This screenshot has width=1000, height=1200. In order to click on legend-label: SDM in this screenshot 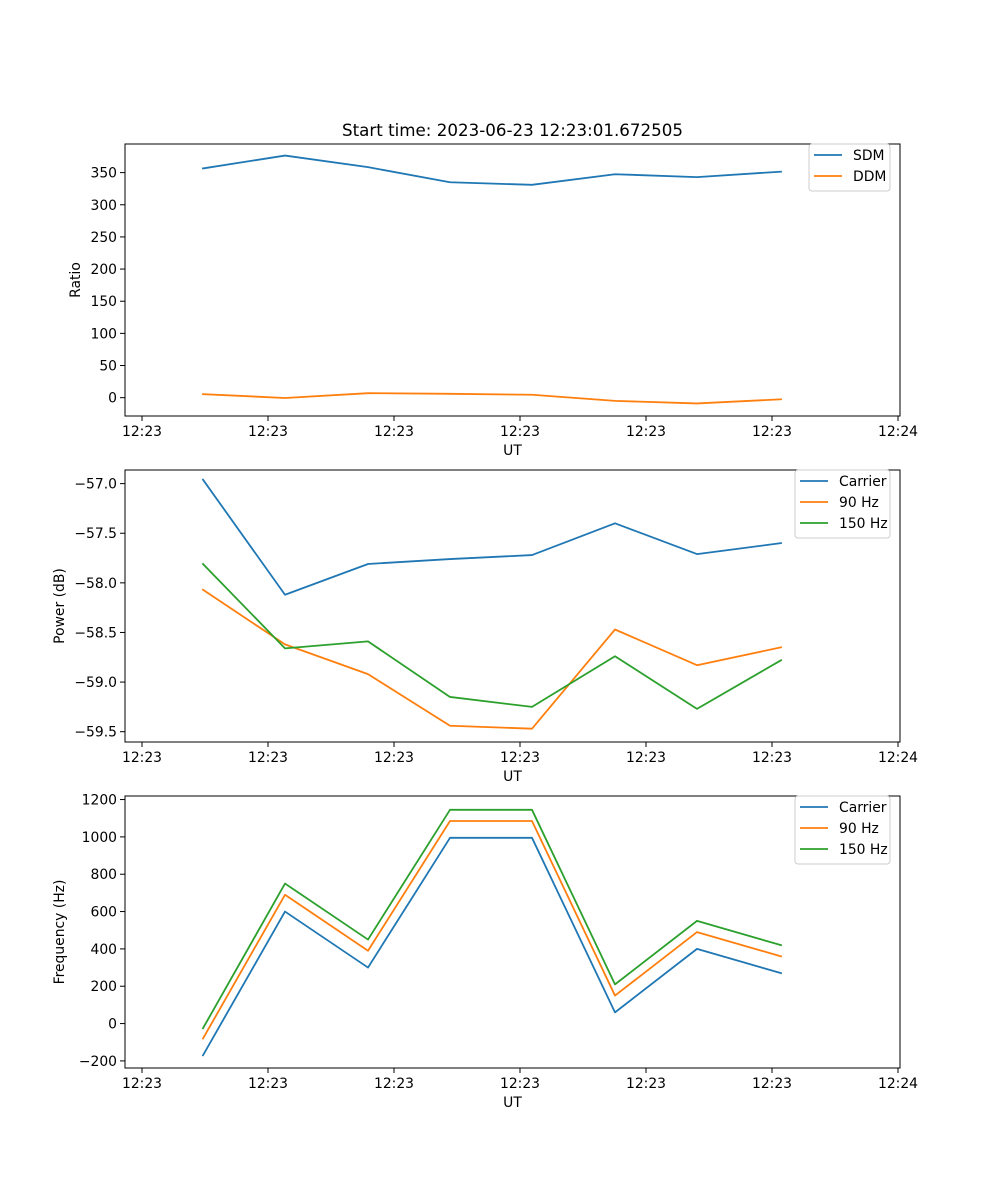, I will do `click(869, 156)`.